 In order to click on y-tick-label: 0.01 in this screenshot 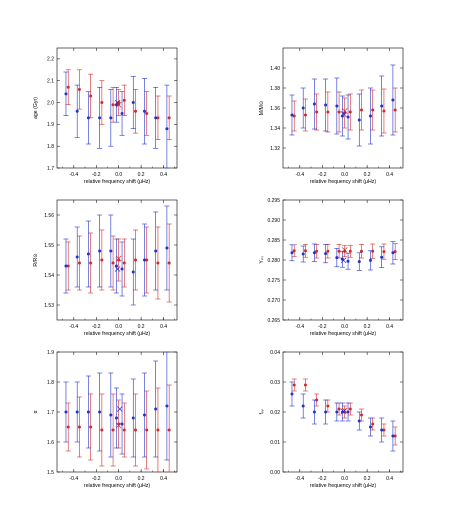, I will do `click(275, 443)`.